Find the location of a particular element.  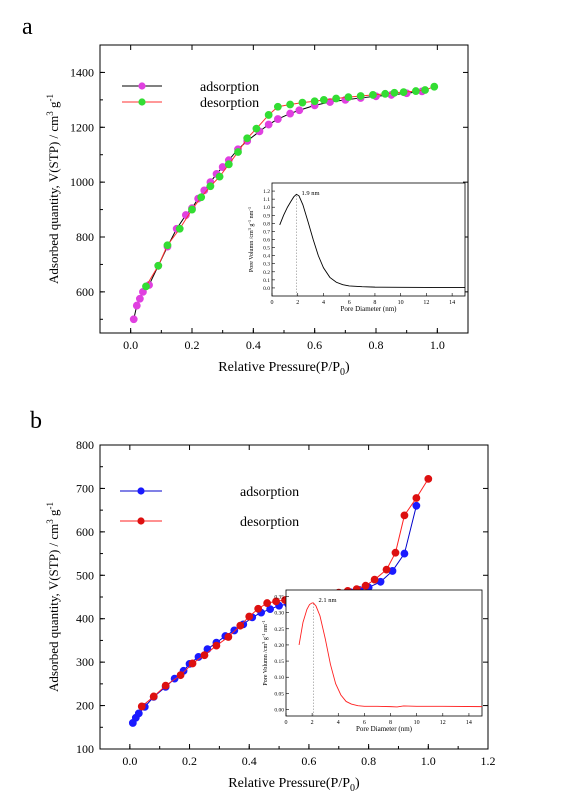

x-axis-label-main: Relative Pressure(P/P is located at coordinates (289, 783).